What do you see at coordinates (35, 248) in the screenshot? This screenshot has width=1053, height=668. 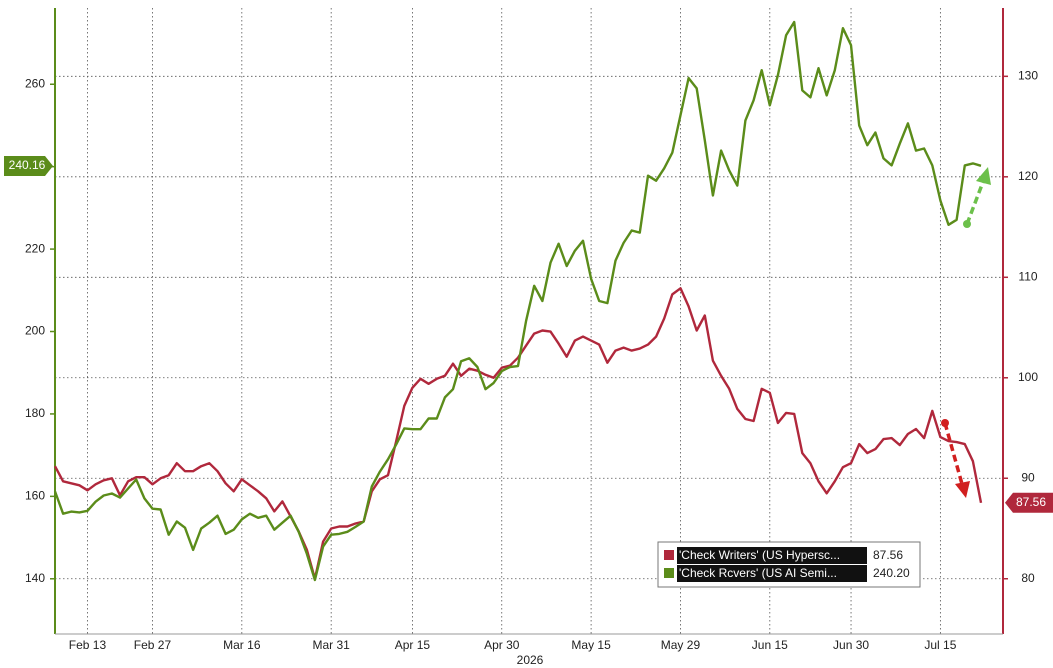 I see `y-tick-label: 220` at bounding box center [35, 248].